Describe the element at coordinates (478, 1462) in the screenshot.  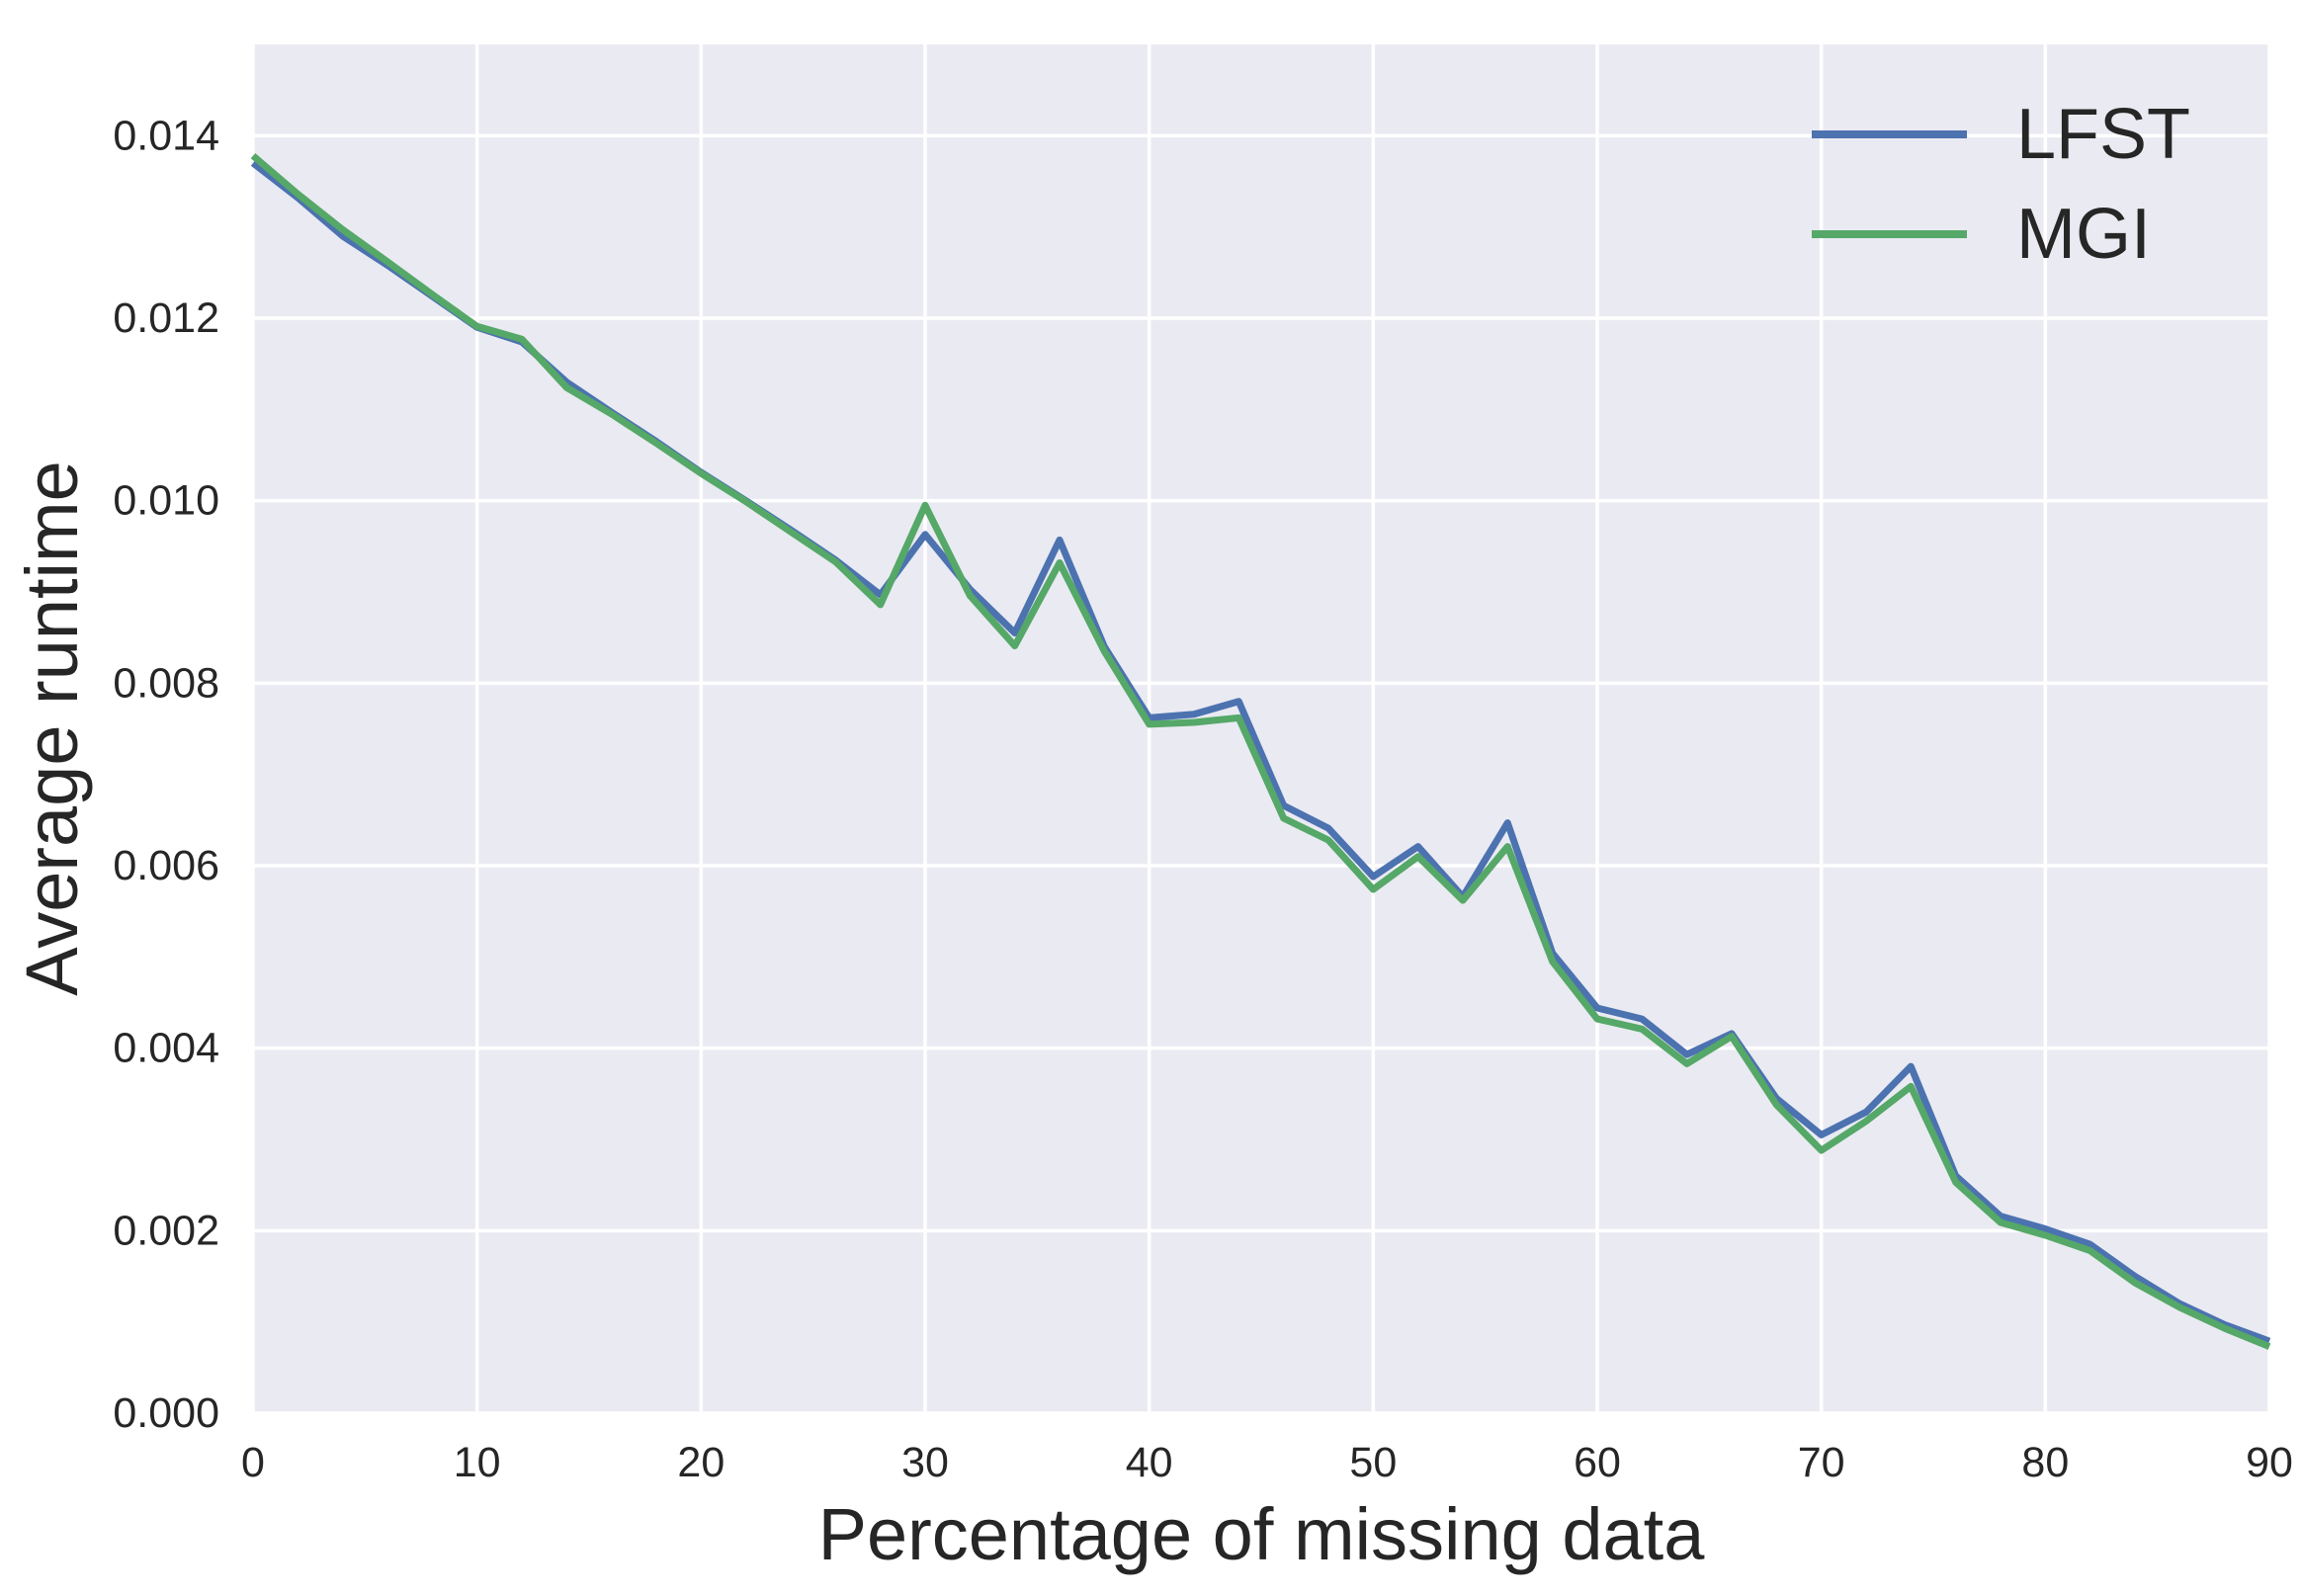
I see `x-tick-label: 10` at that location.